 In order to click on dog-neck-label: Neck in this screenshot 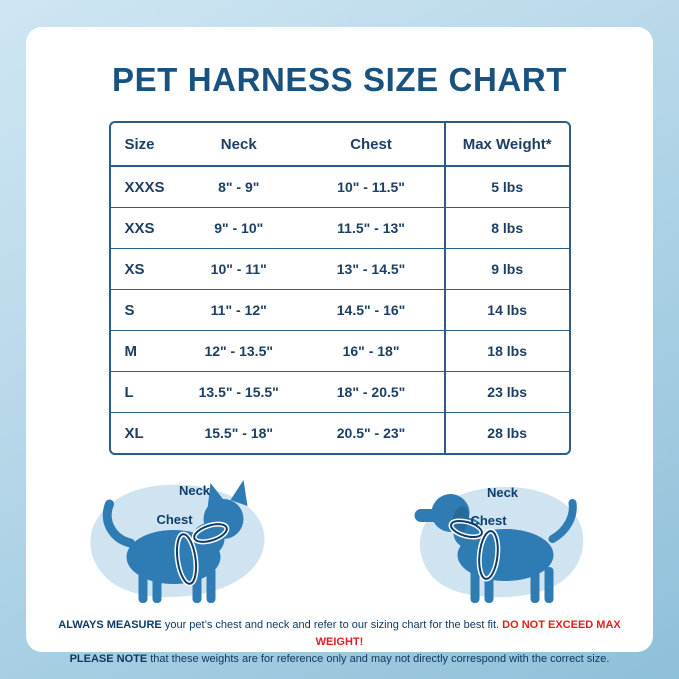, I will do `click(503, 492)`.